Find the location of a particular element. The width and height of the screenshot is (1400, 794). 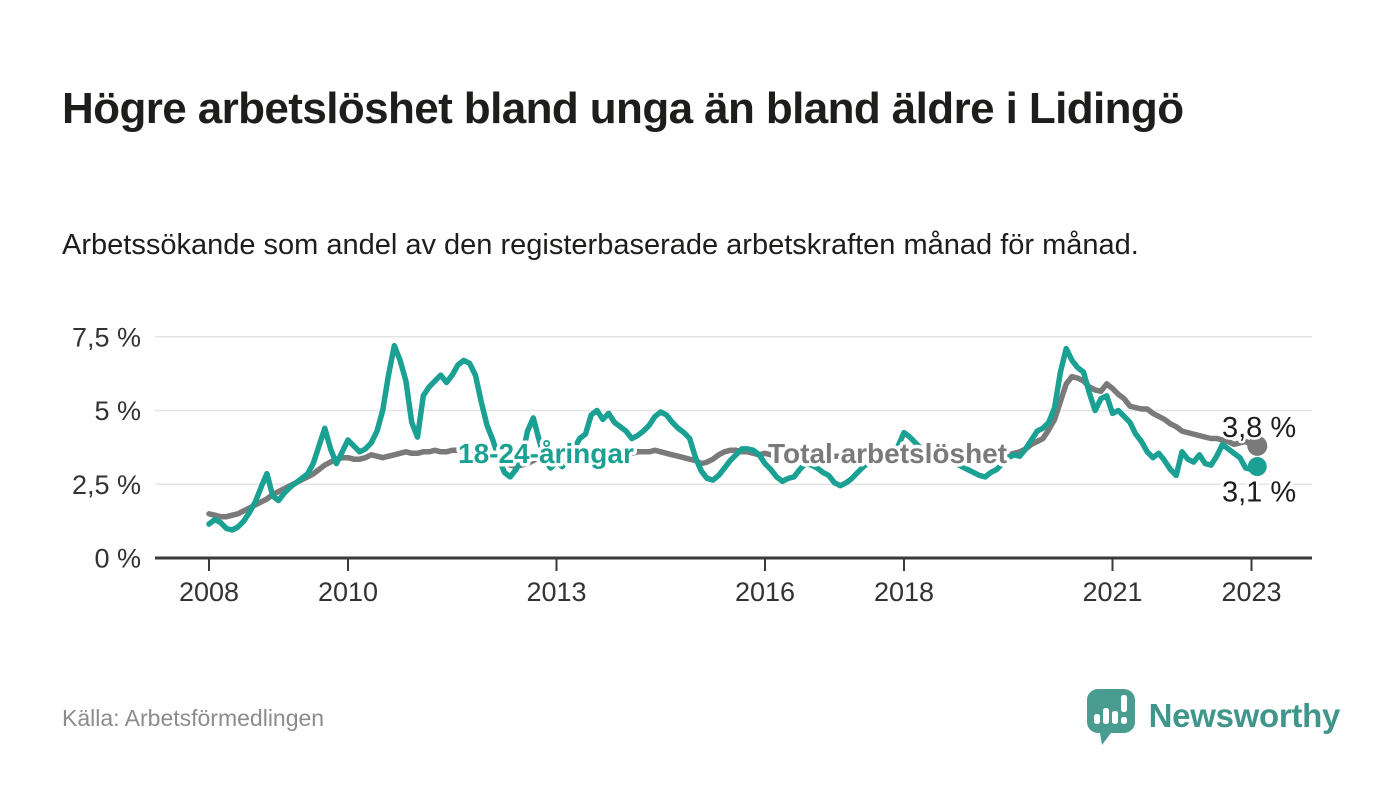

y-tick-label: 5 % is located at coordinates (117, 411).